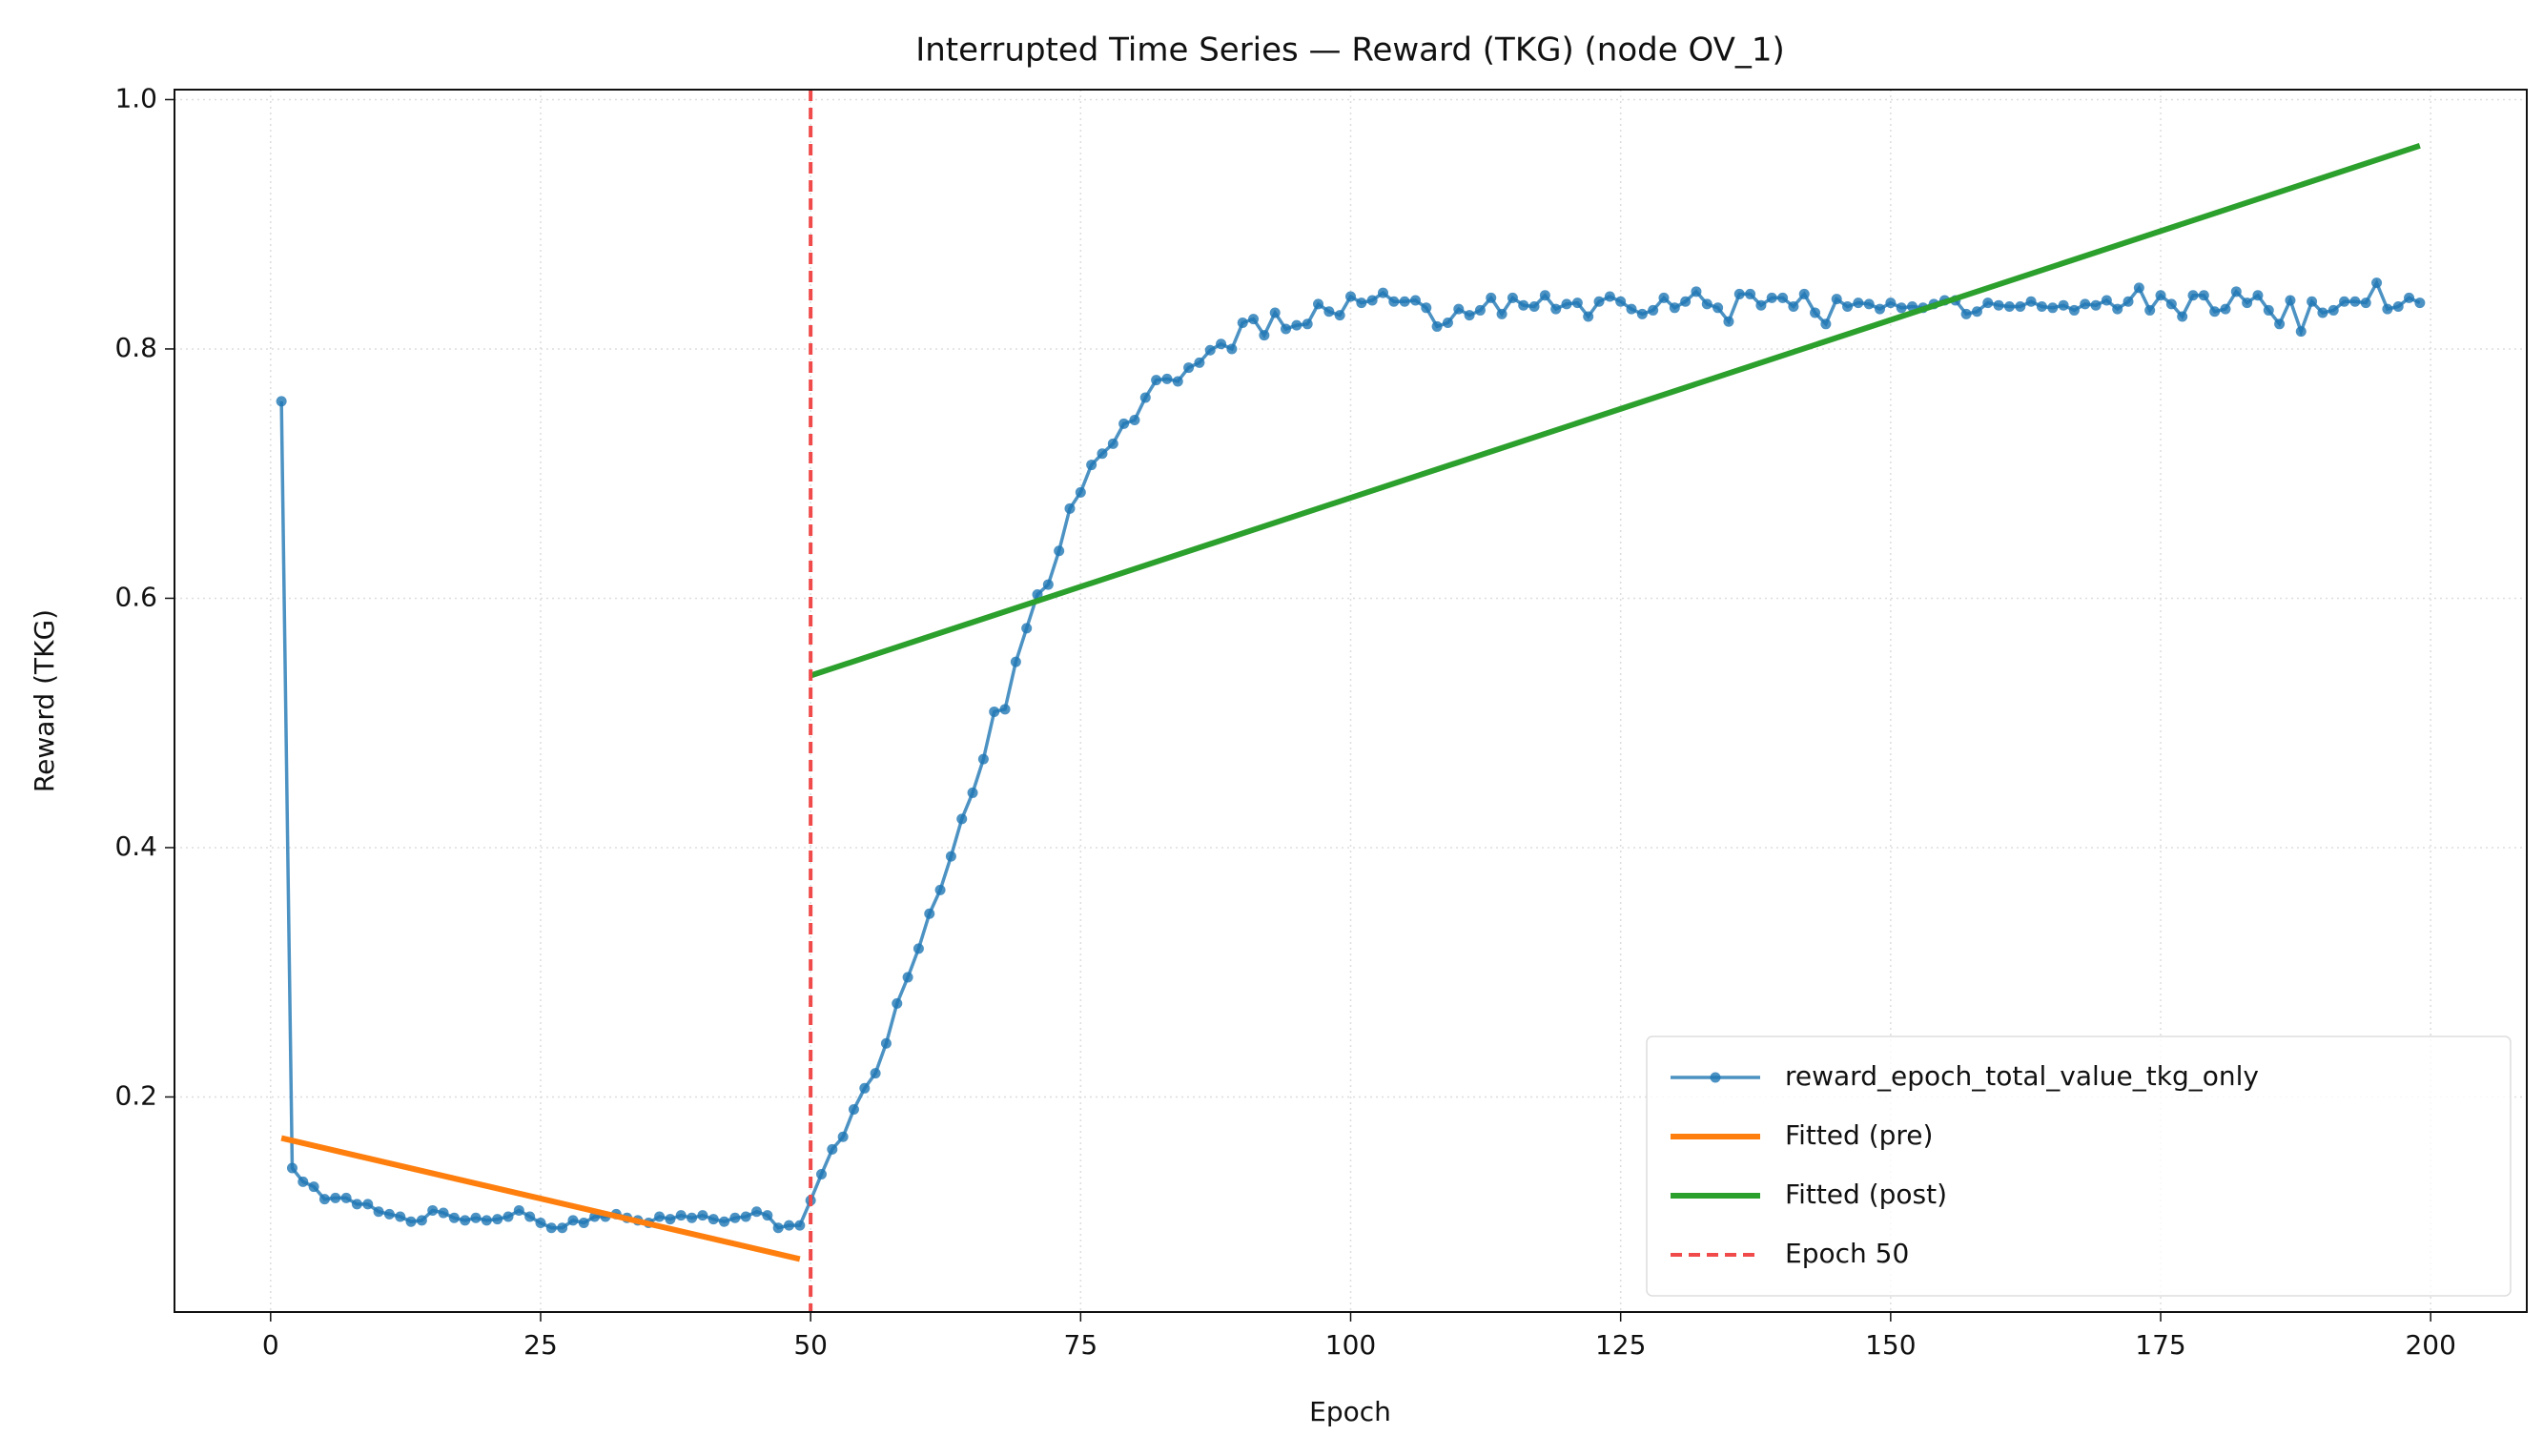  What do you see at coordinates (540, 1345) in the screenshot?
I see `x-tick-label: 25` at bounding box center [540, 1345].